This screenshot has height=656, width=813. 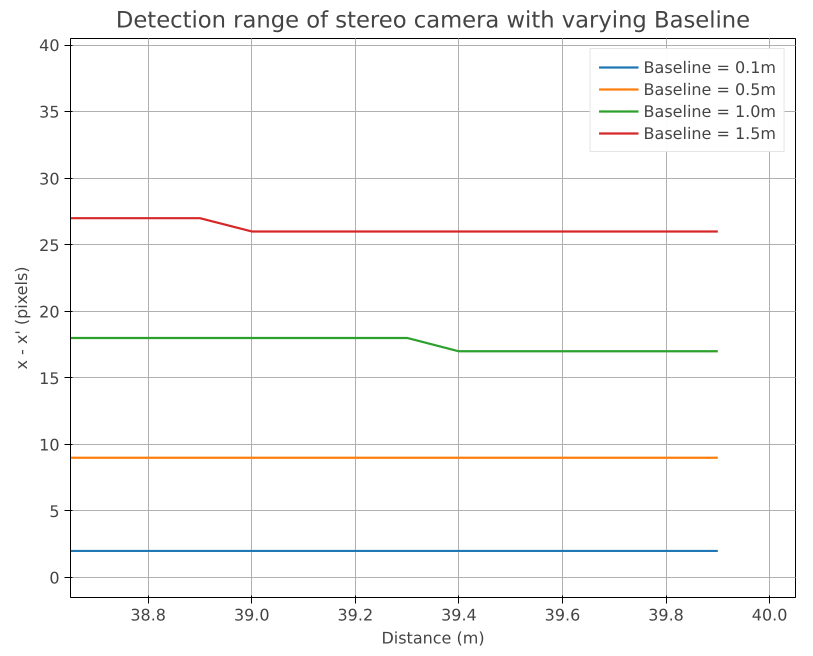 I want to click on x-axis-title: Distance (m), so click(x=433, y=638).